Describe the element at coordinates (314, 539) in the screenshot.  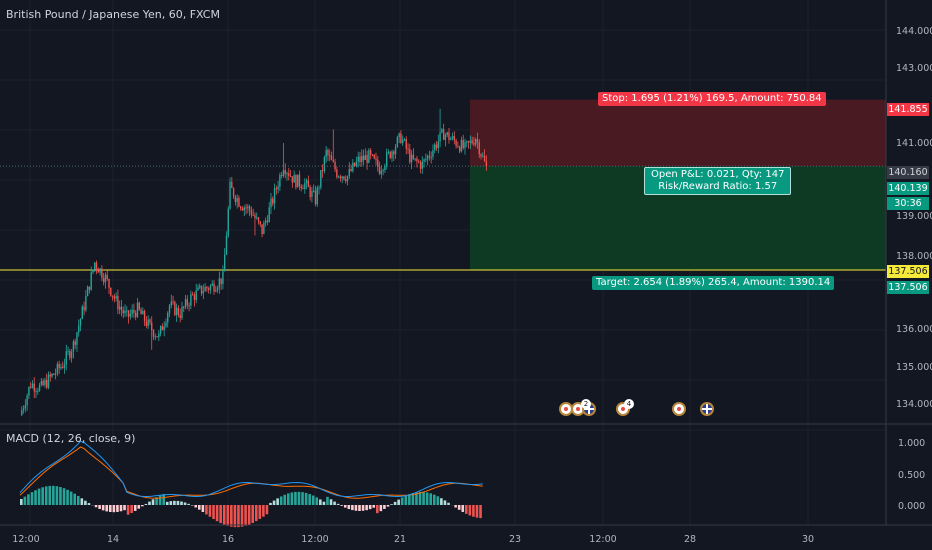
I see `time-tick-label: 12:00` at that location.